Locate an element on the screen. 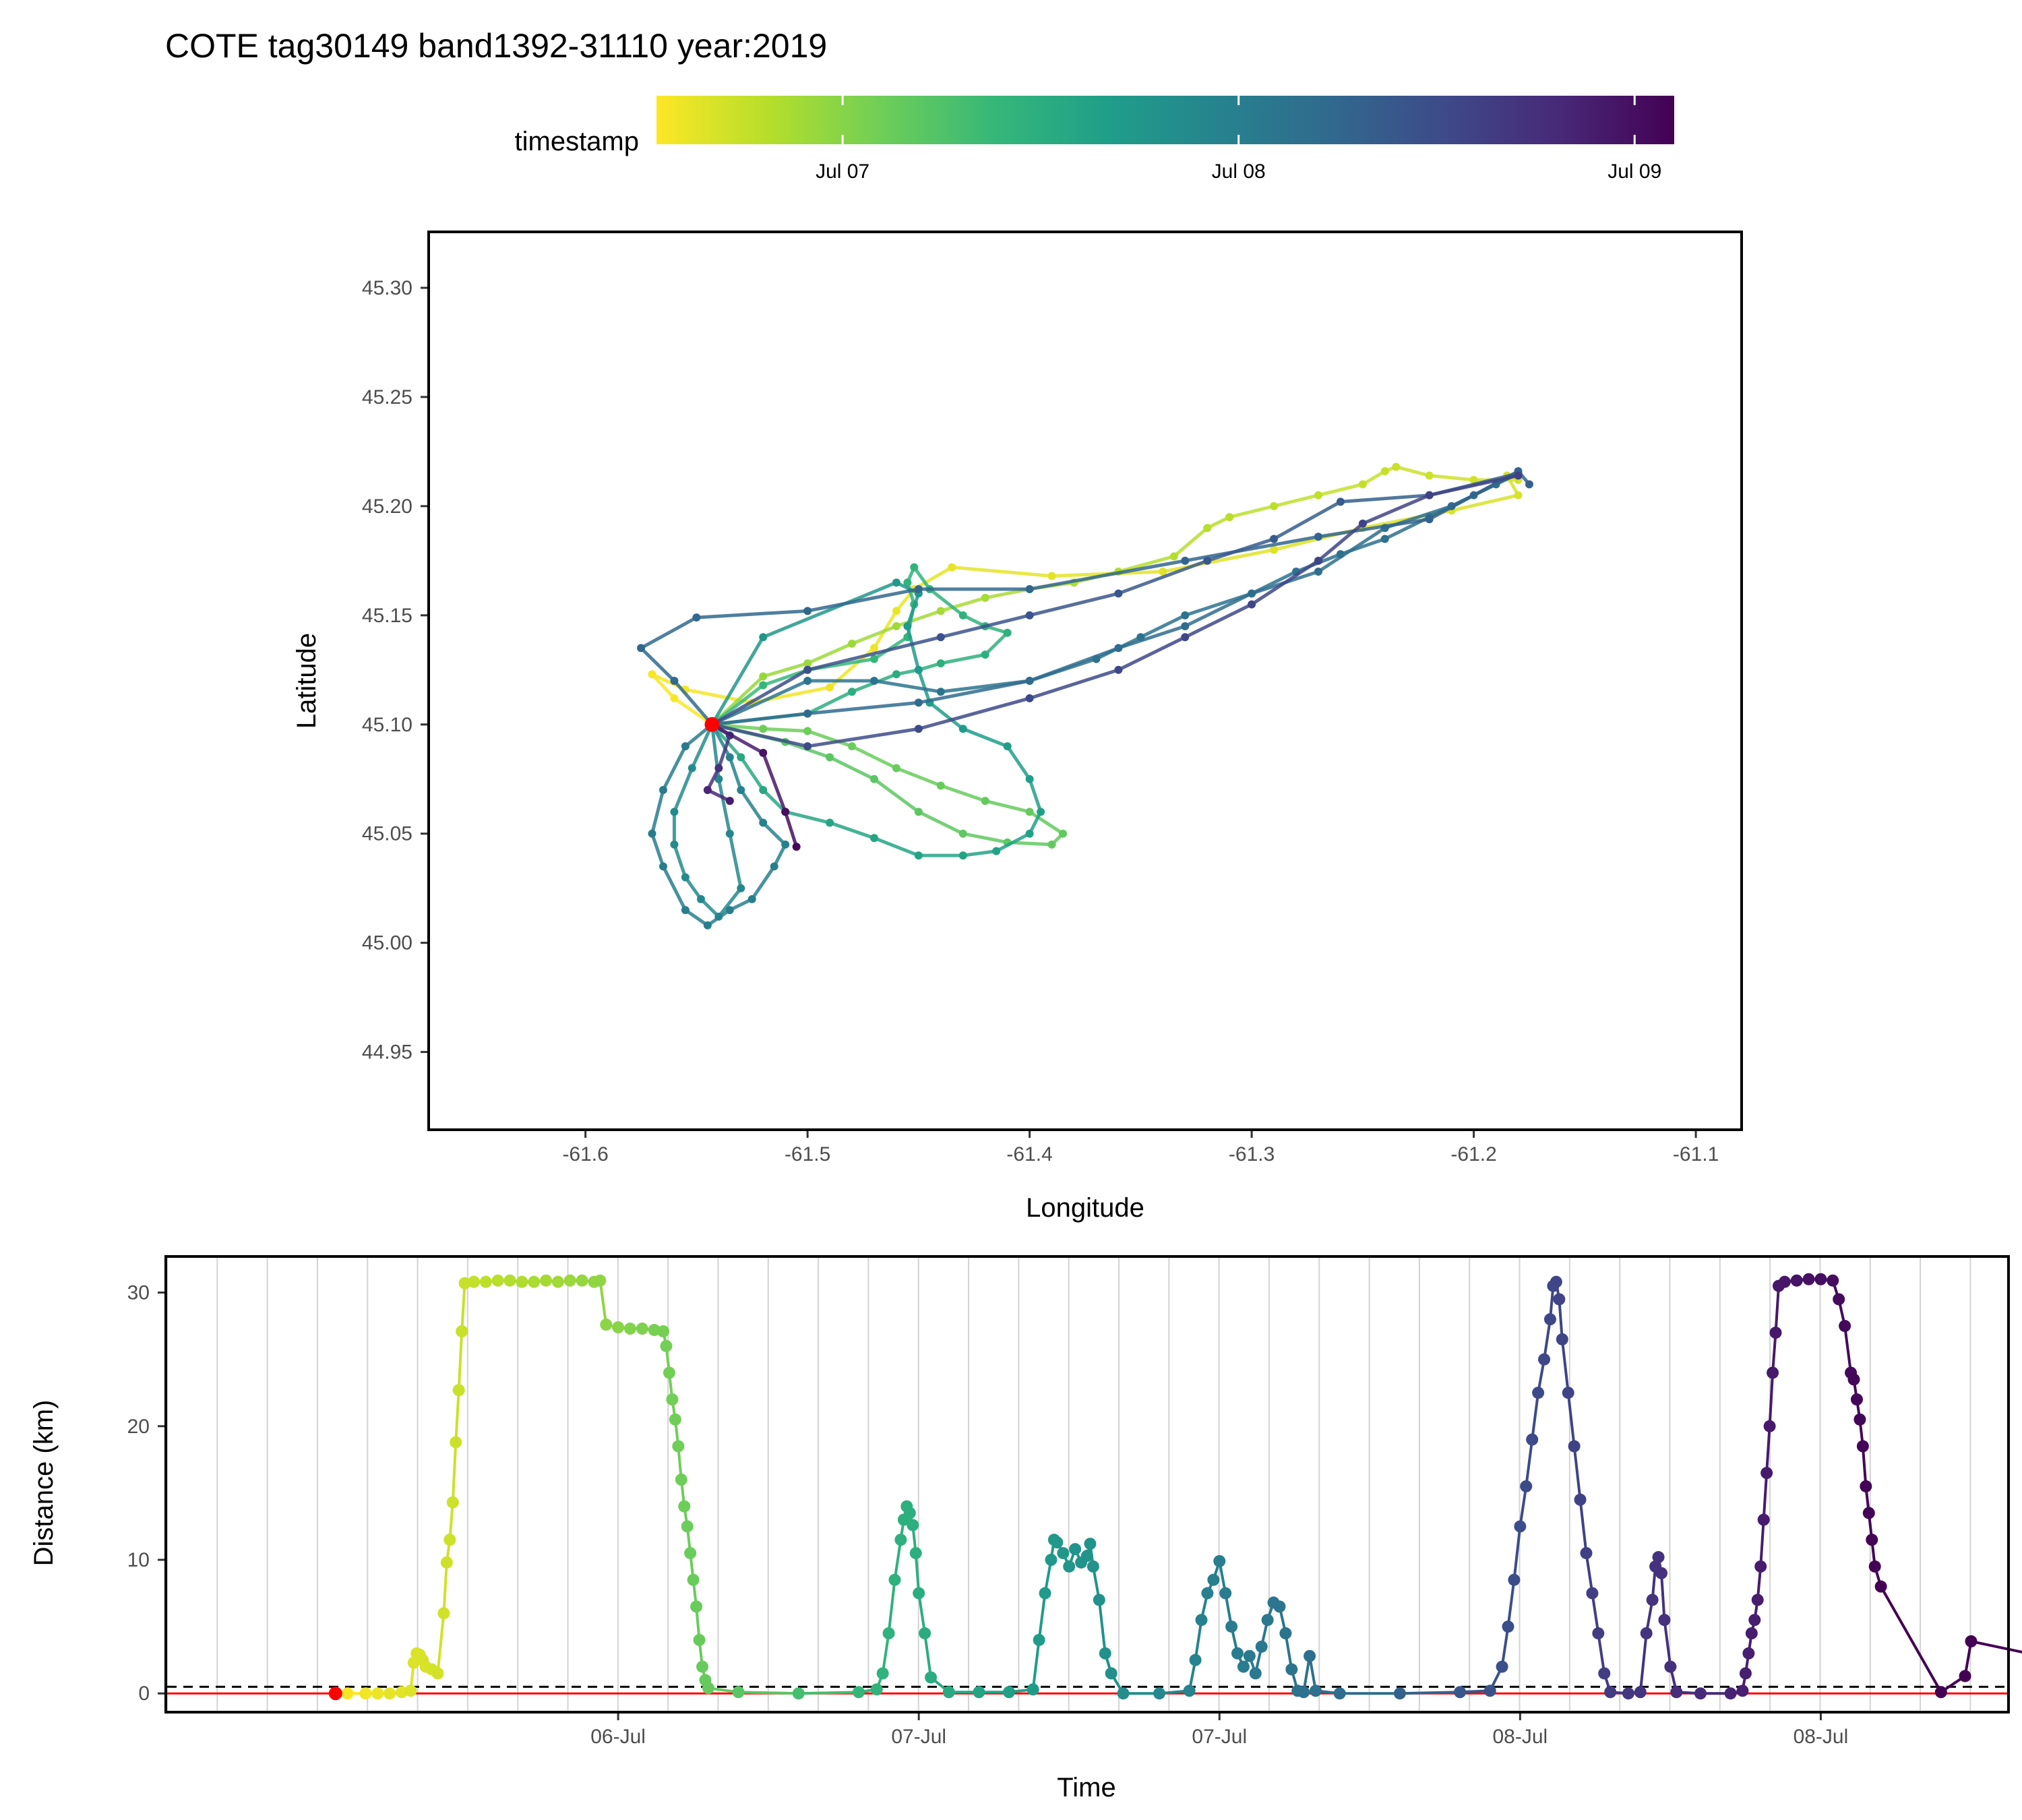  map-y-tick-label: 45.05 is located at coordinates (387, 834).